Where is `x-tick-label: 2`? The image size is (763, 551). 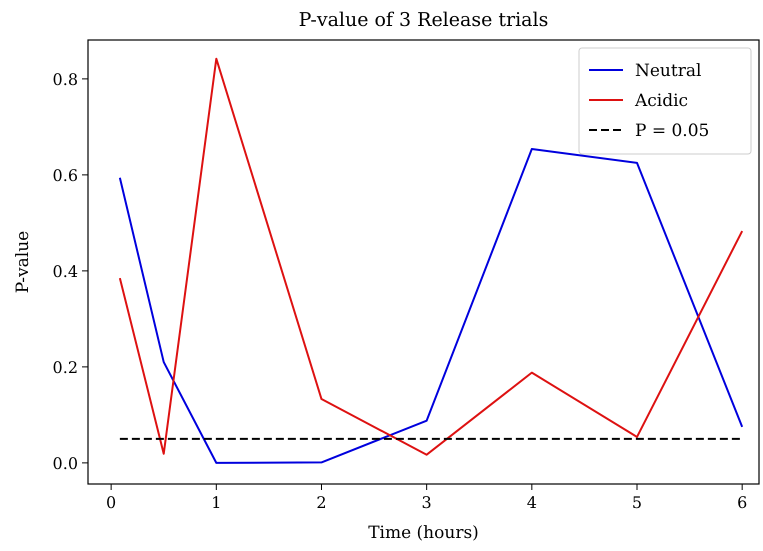
x-tick-label: 2 is located at coordinates (321, 502).